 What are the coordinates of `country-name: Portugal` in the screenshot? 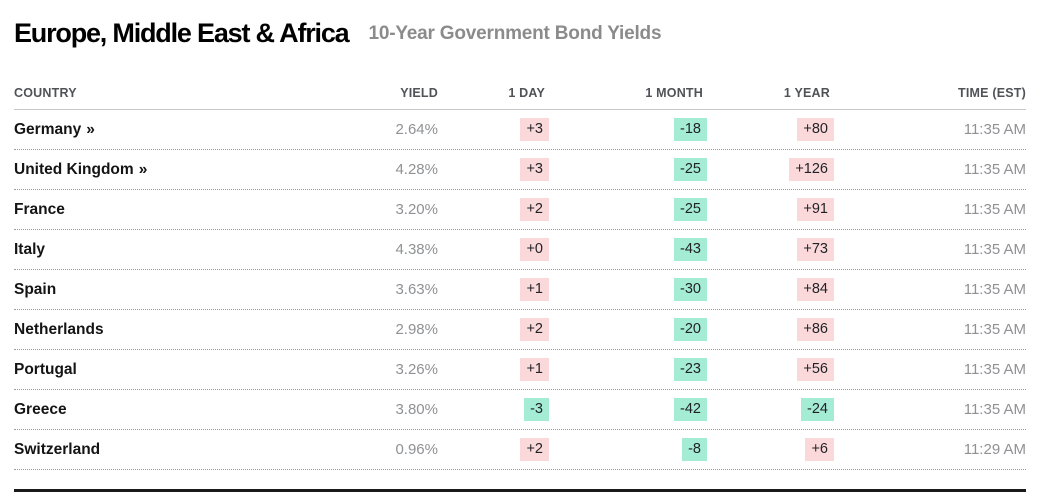 It's located at (45, 369).